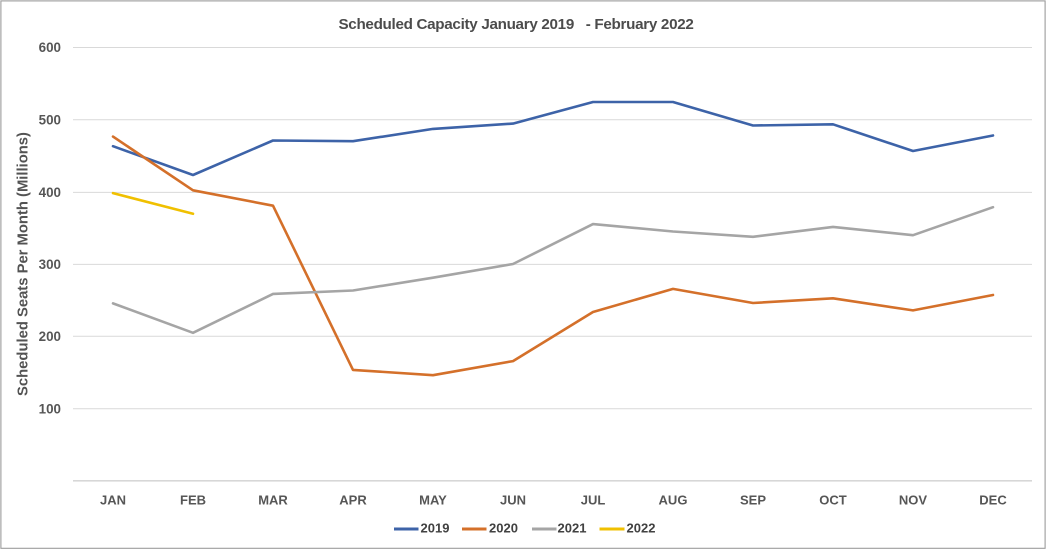  Describe the element at coordinates (433, 499) in the screenshot. I see `svg-text: MAY` at that location.